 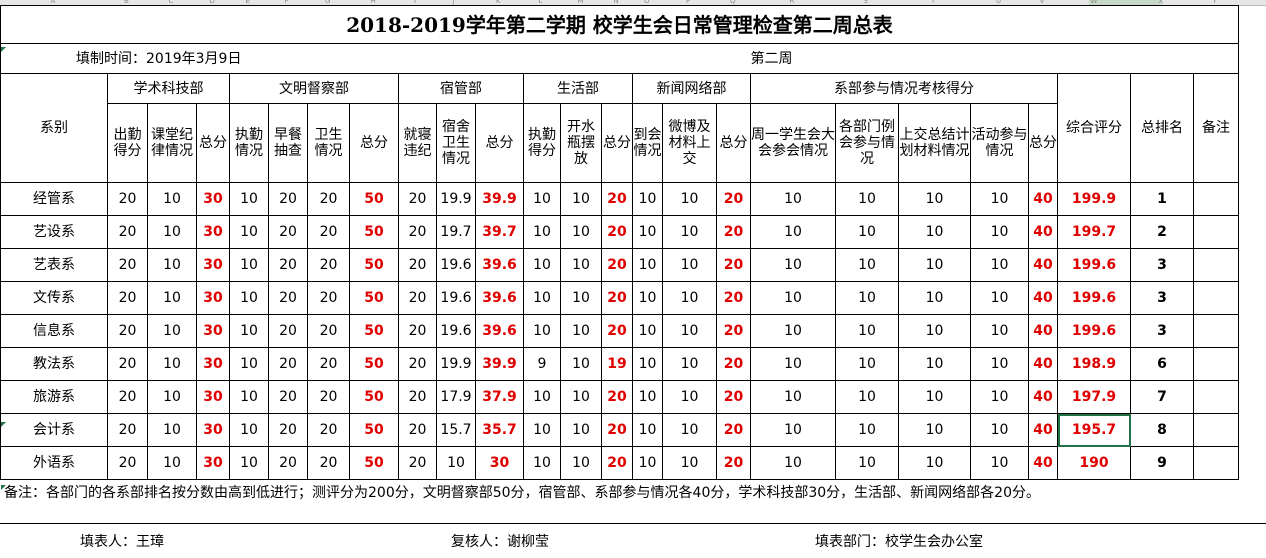 What do you see at coordinates (499, 364) in the screenshot?
I see `score-cell: 39.9` at bounding box center [499, 364].